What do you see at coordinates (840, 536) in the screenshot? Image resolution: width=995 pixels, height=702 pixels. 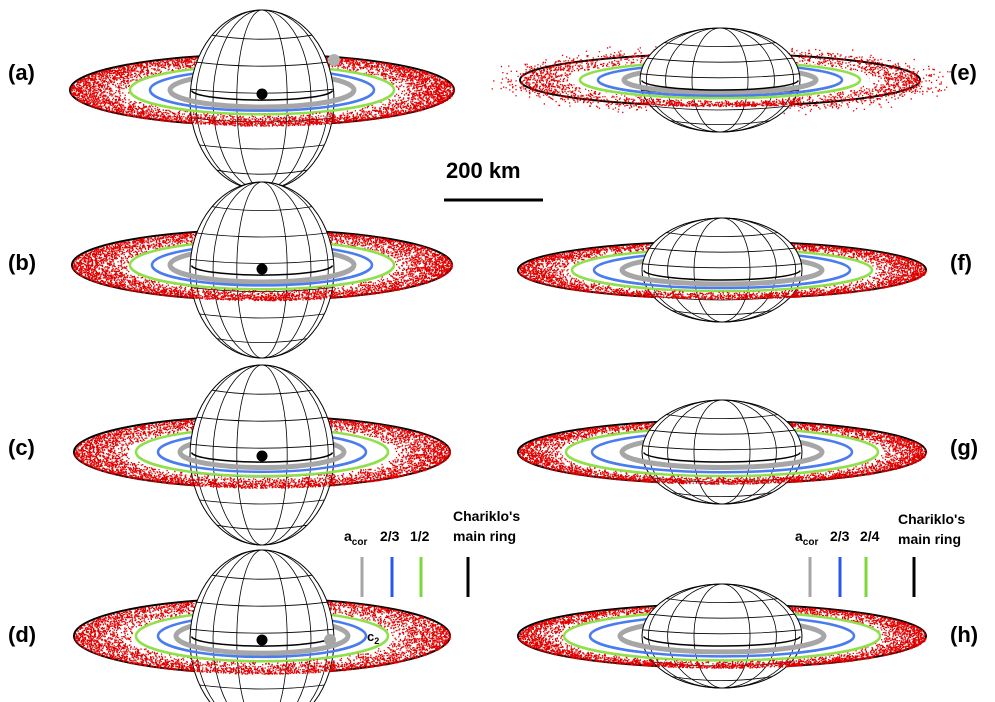 I see `legend-right-23-label: 2/3` at bounding box center [840, 536].